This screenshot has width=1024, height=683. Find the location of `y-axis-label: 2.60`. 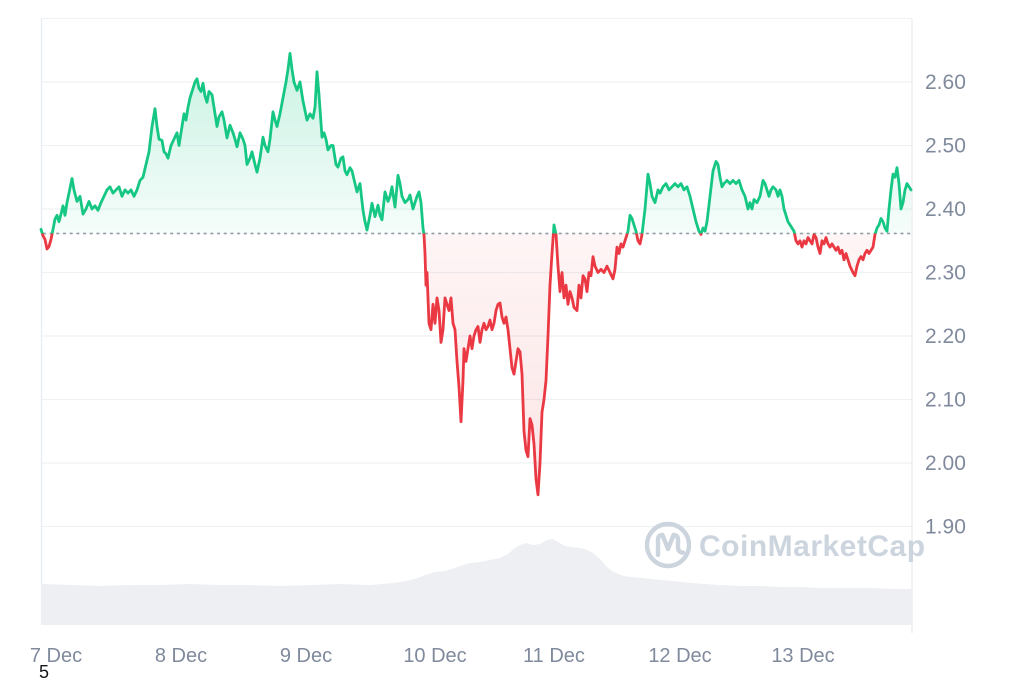

y-axis-label: 2.60 is located at coordinates (945, 82).